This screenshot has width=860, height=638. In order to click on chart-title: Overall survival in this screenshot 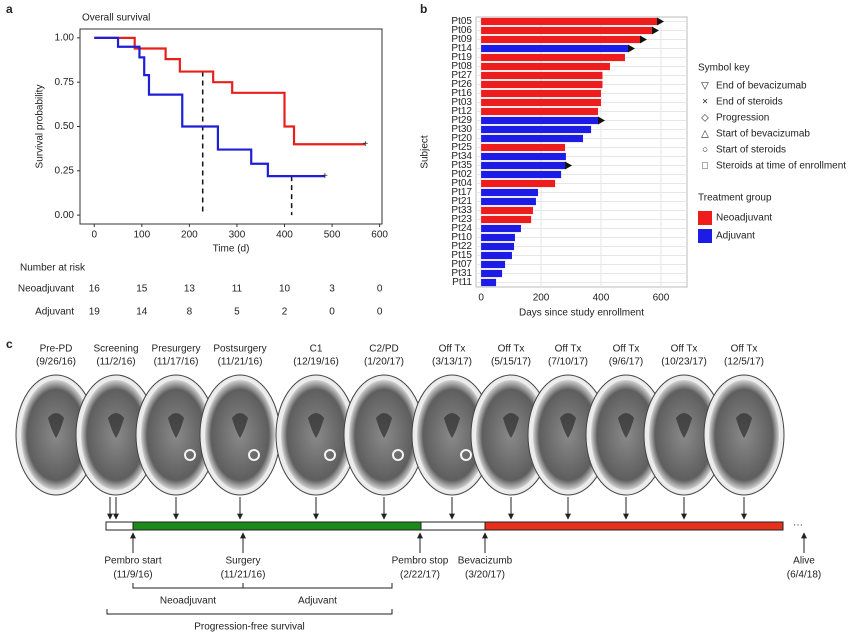, I will do `click(116, 18)`.